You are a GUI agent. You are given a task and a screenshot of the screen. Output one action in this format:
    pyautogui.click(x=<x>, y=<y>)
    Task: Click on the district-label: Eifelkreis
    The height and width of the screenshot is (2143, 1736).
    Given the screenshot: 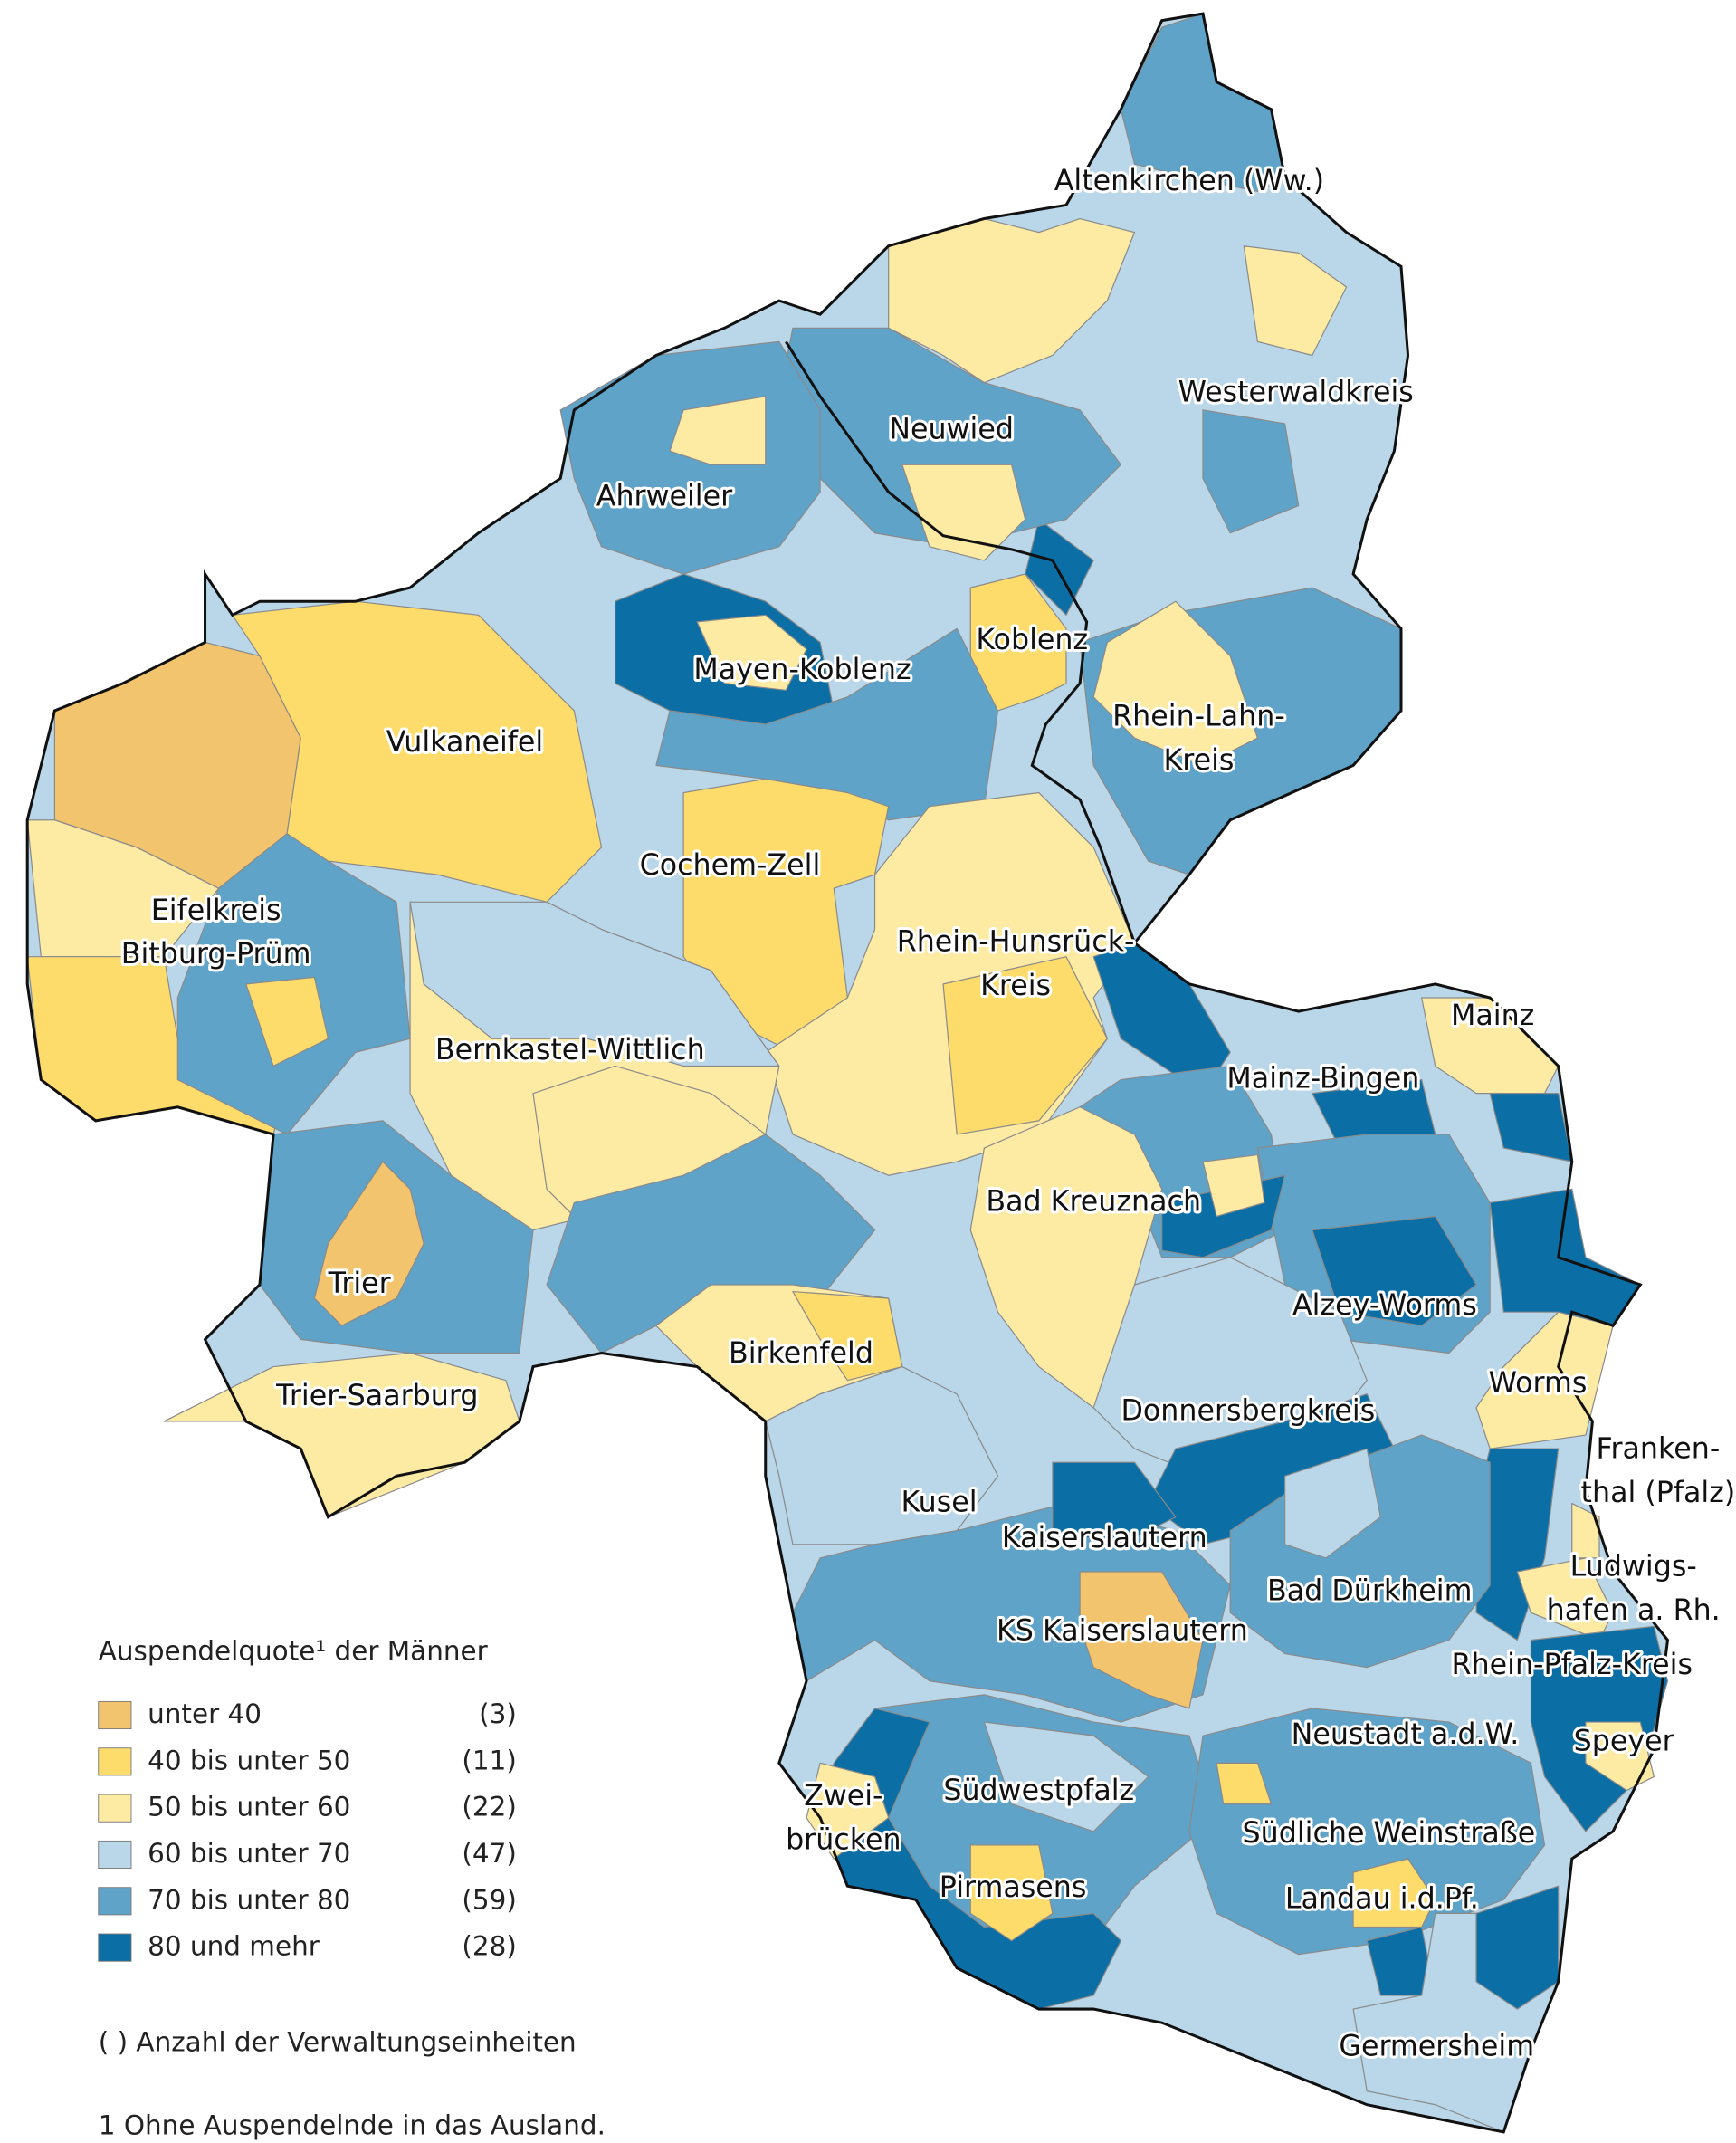 What is the action you would take?
    pyautogui.click(x=216, y=911)
    